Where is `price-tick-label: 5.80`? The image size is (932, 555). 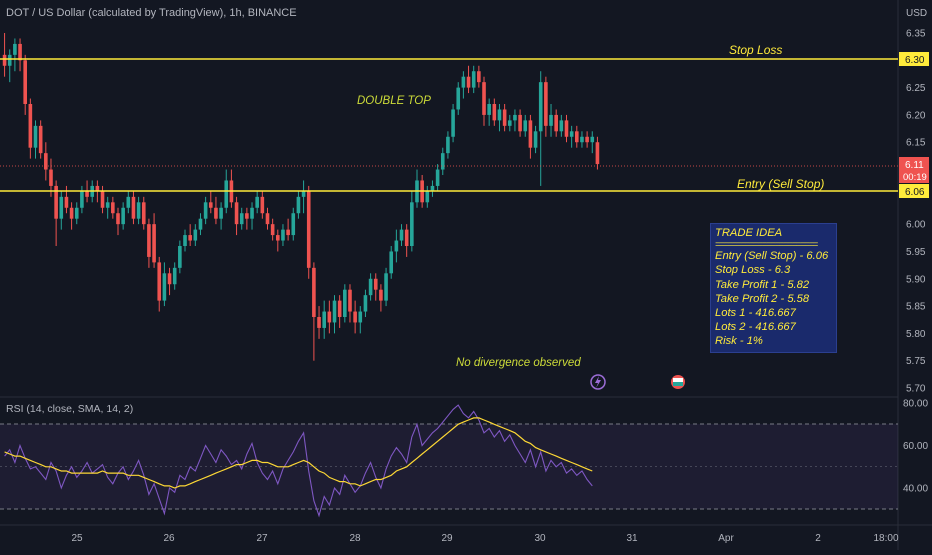 price-tick-label: 5.80 is located at coordinates (916, 334).